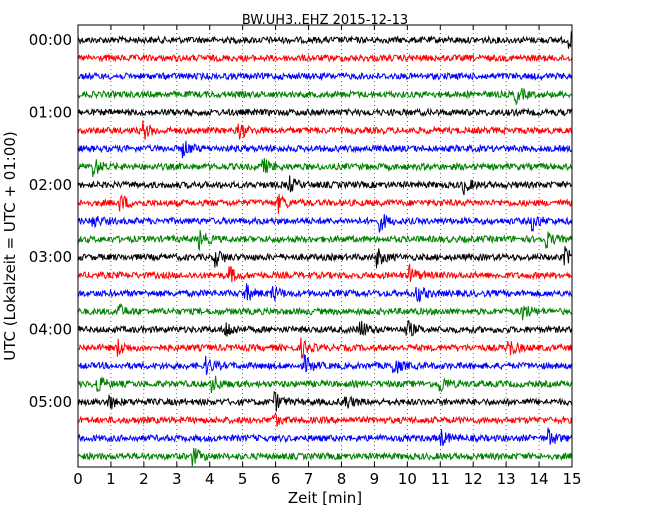  I want to click on y-tick-label: 02:00, so click(50, 185).